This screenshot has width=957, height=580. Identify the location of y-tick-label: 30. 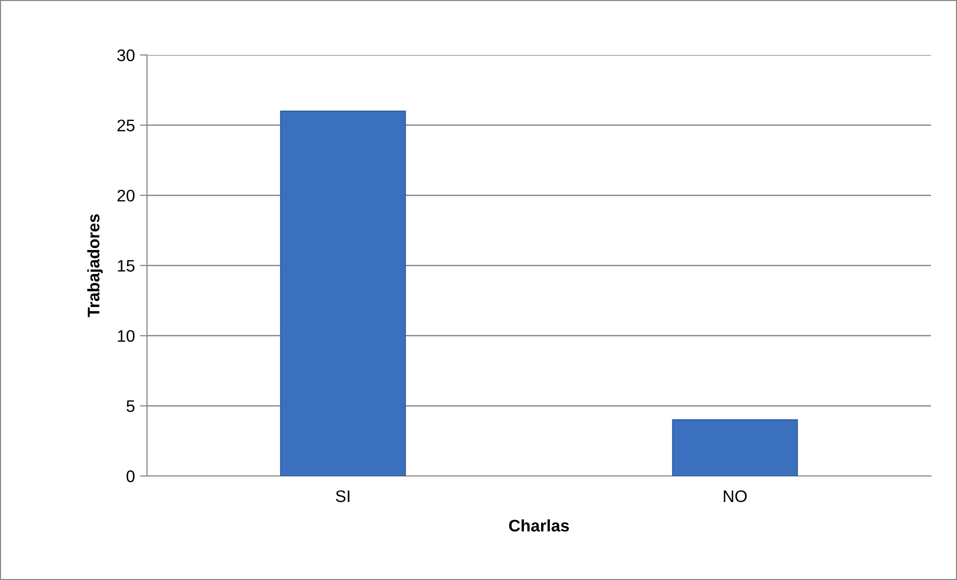
(126, 55).